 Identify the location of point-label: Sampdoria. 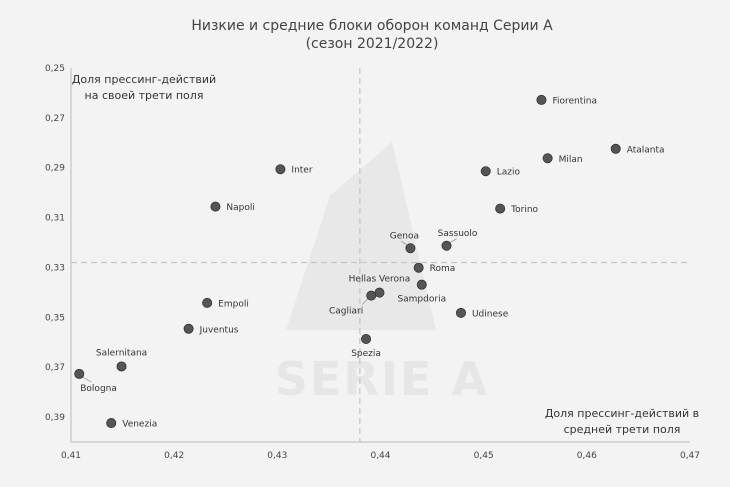
(421, 300).